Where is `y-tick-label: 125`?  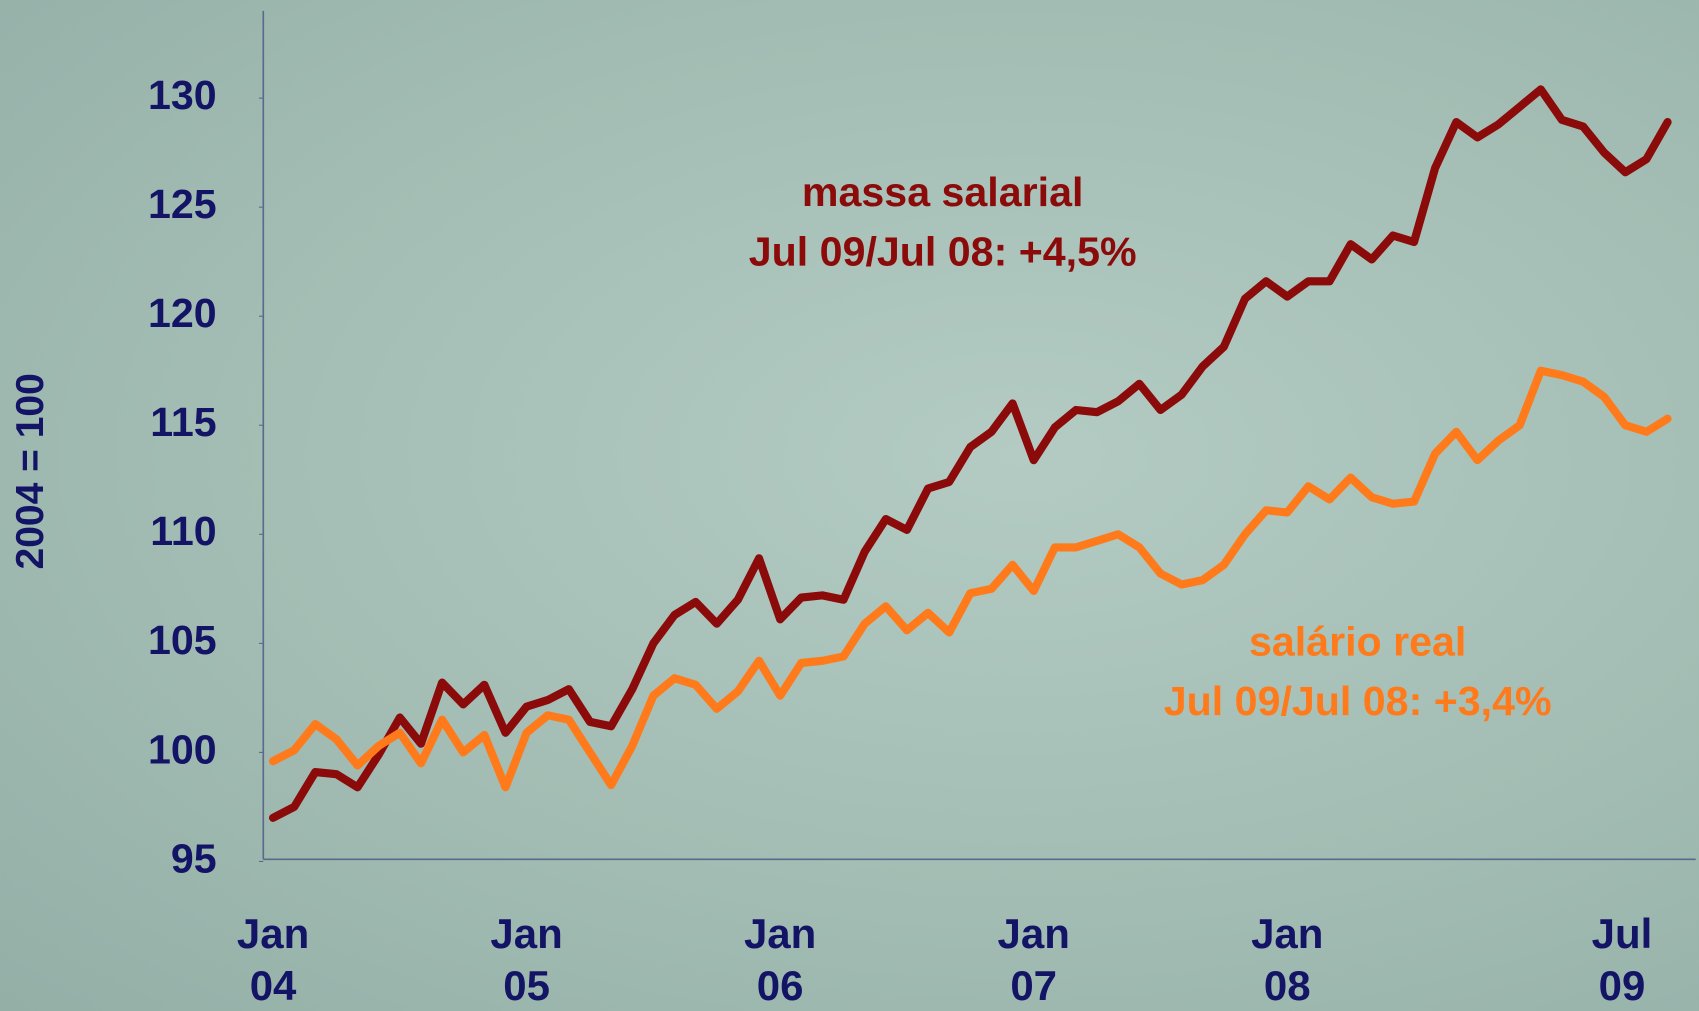
y-tick-label: 125 is located at coordinates (182, 204).